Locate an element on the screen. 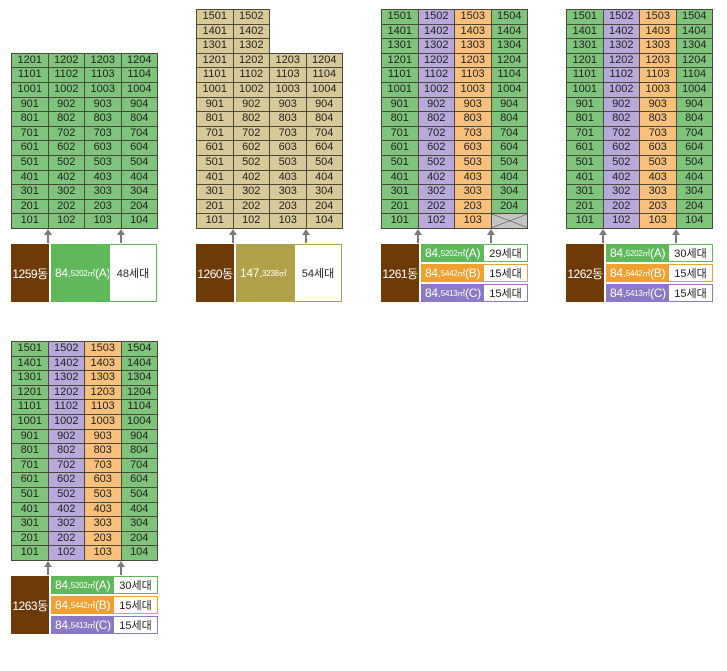 Image resolution: width=727 pixels, height=671 pixels. unit-cell: 202 is located at coordinates (436, 206).